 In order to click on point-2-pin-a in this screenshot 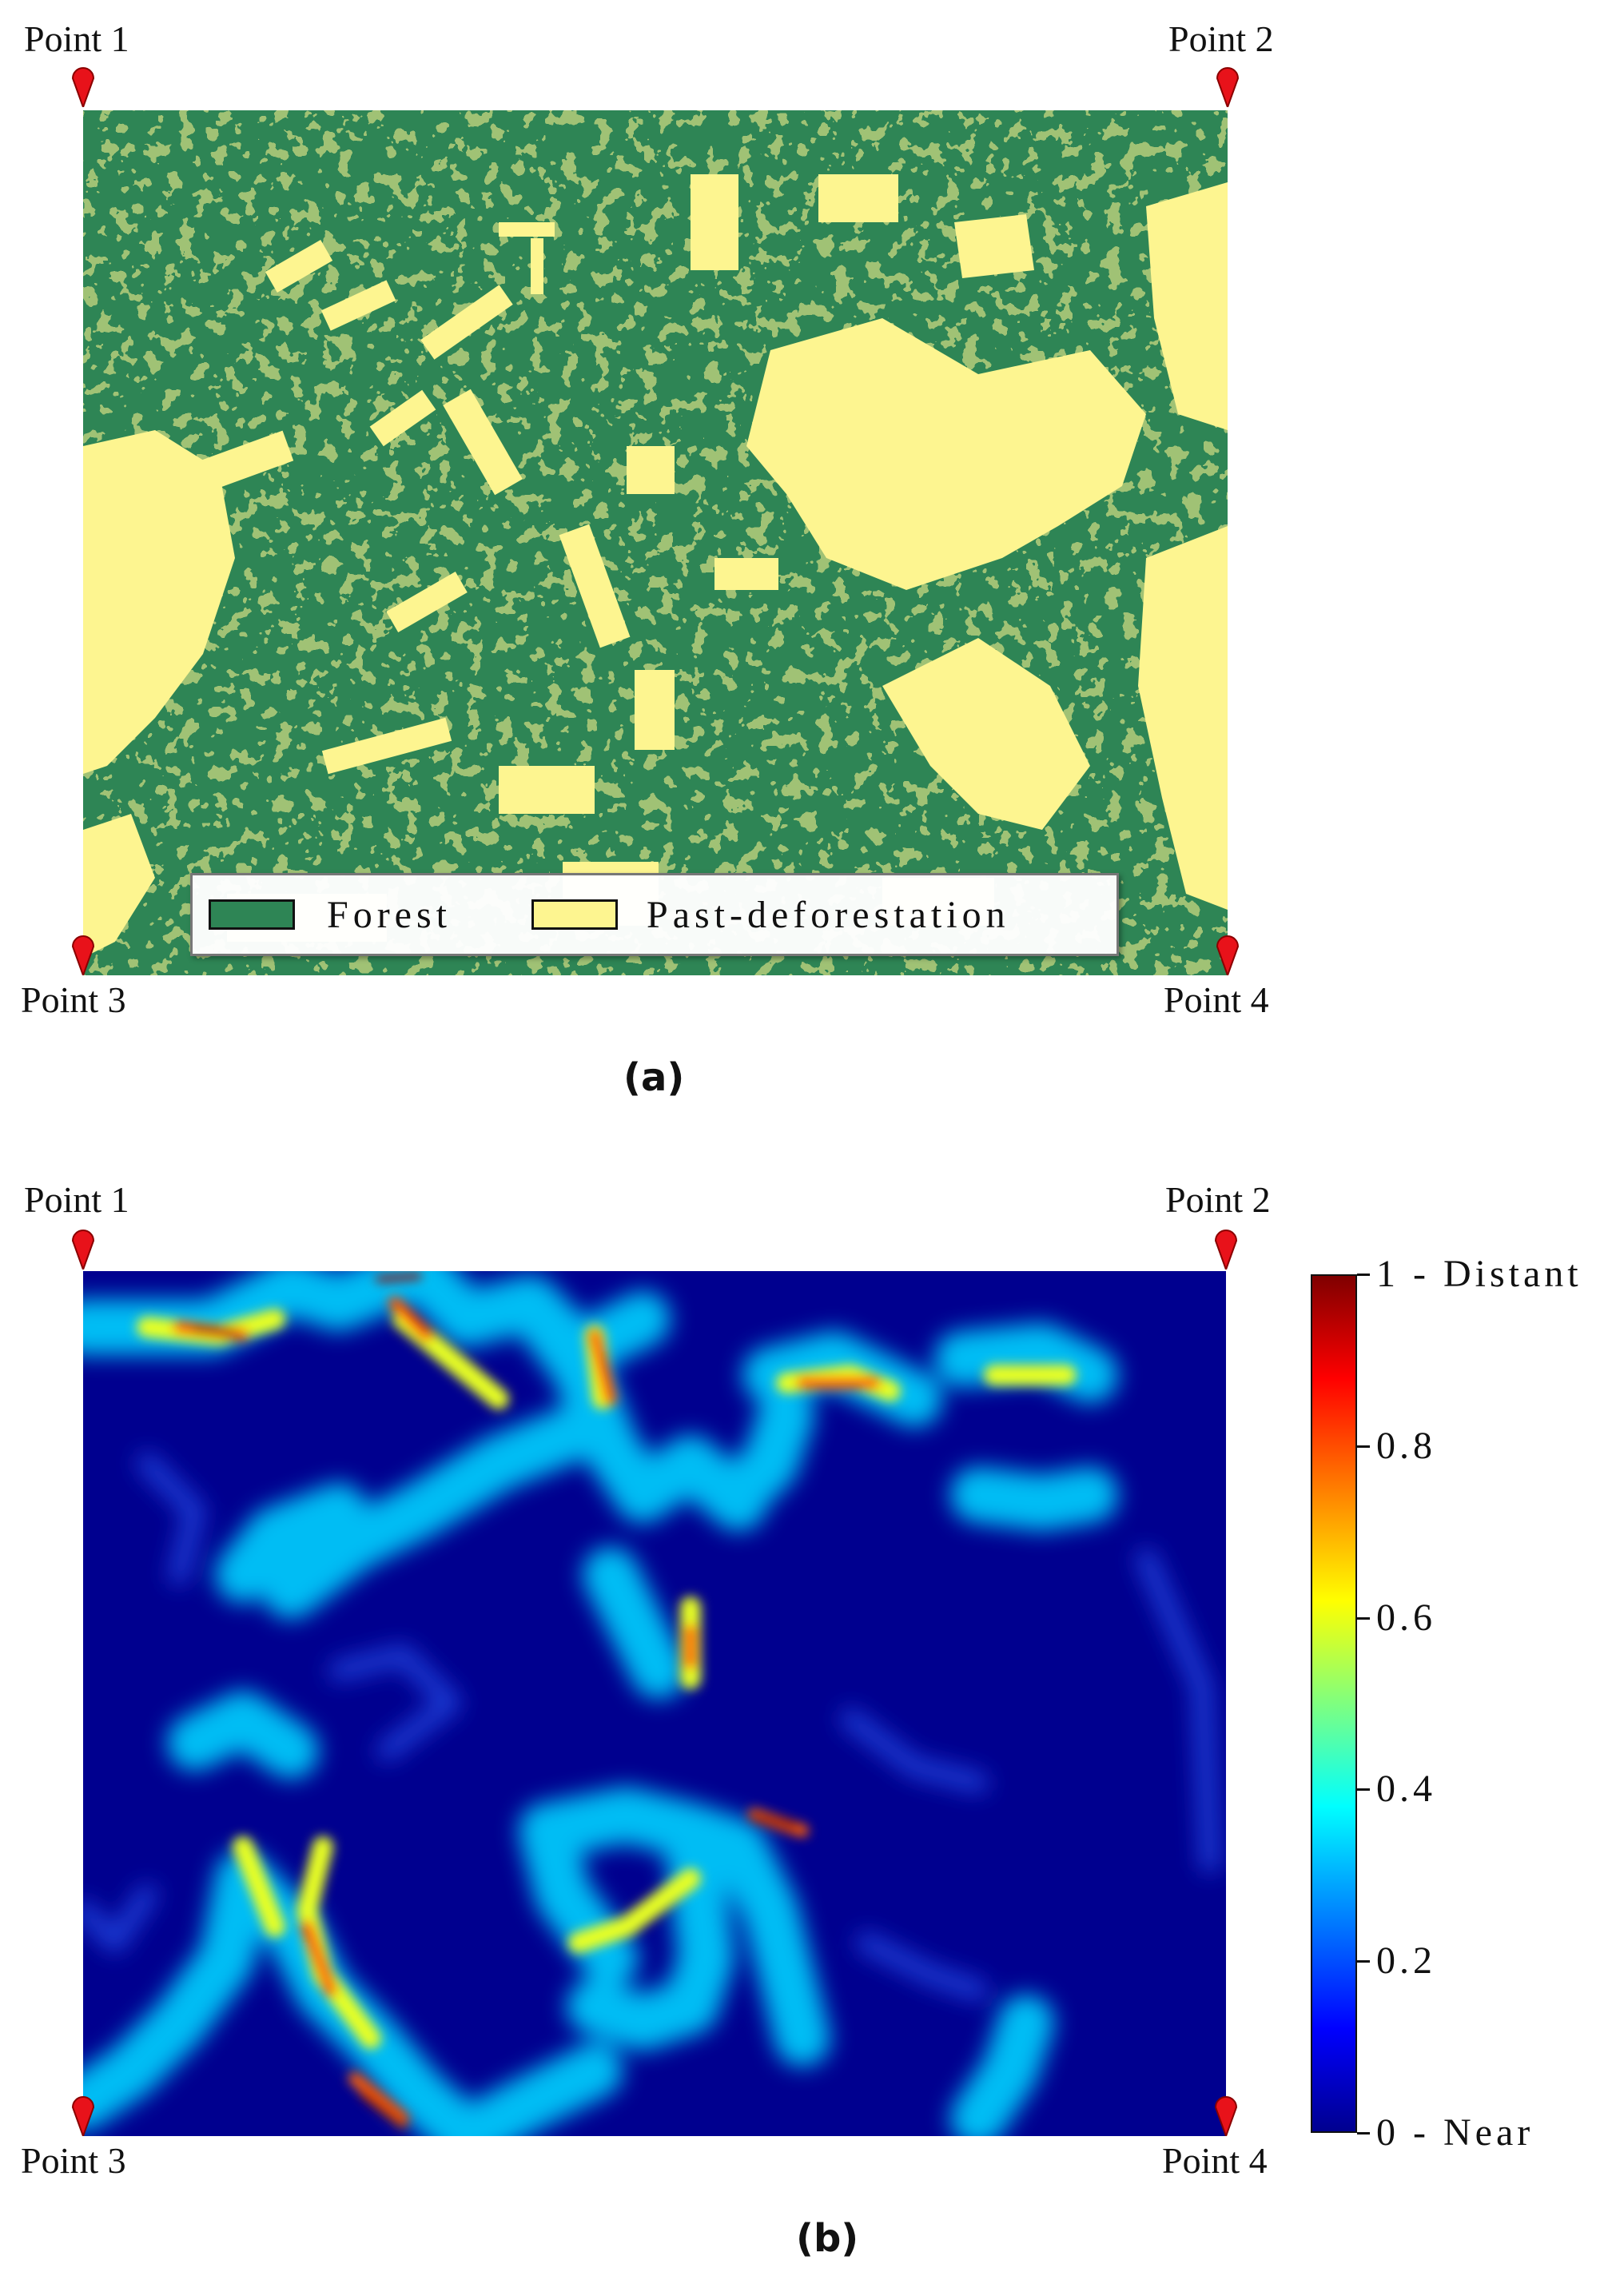, I will do `click(1228, 87)`.